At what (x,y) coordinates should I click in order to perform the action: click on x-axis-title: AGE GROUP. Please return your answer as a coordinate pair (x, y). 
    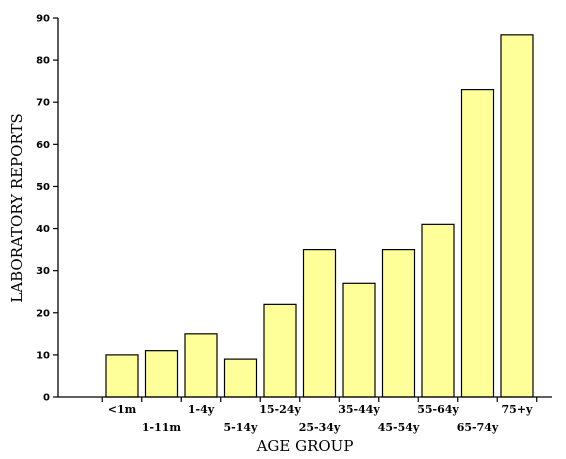
    Looking at the image, I should click on (305, 446).